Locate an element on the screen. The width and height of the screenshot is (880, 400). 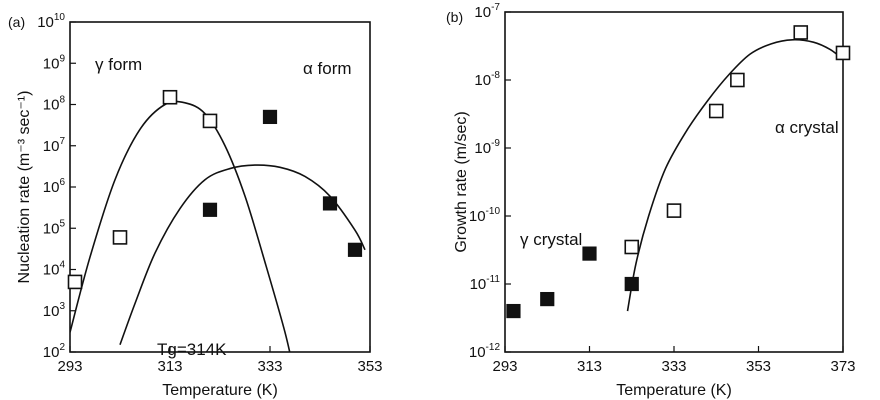
annotation-gamma-form: γ form is located at coordinates (118, 64).